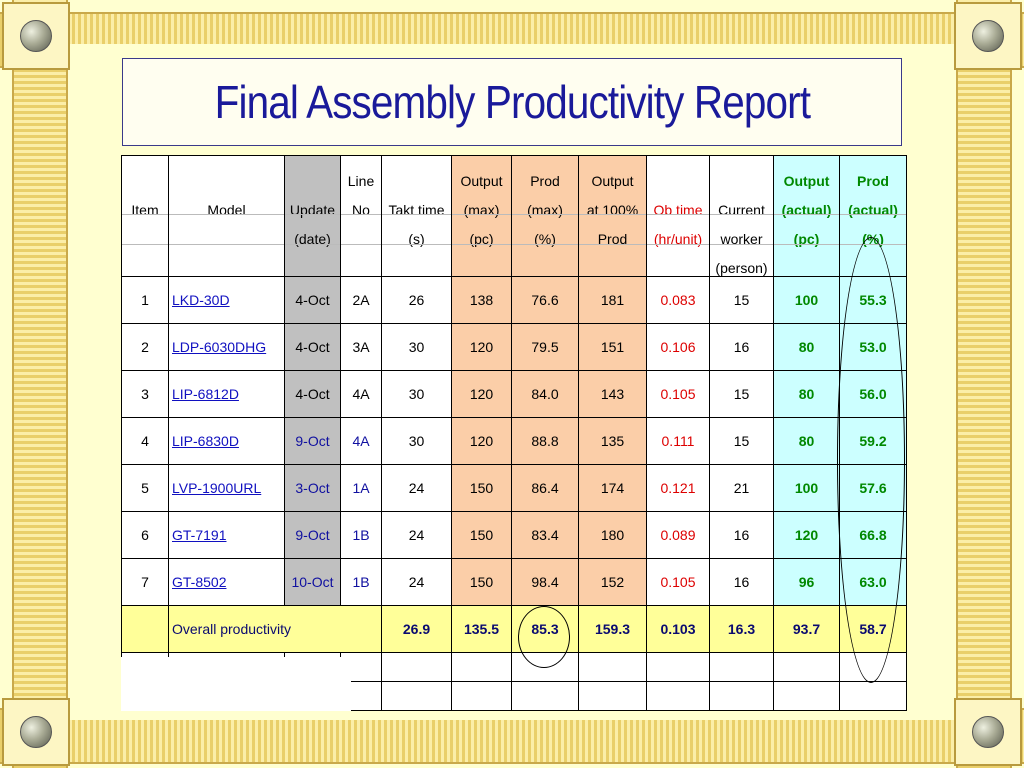  What do you see at coordinates (873, 441) in the screenshot?
I see `cell-prod-actual: 59.2` at bounding box center [873, 441].